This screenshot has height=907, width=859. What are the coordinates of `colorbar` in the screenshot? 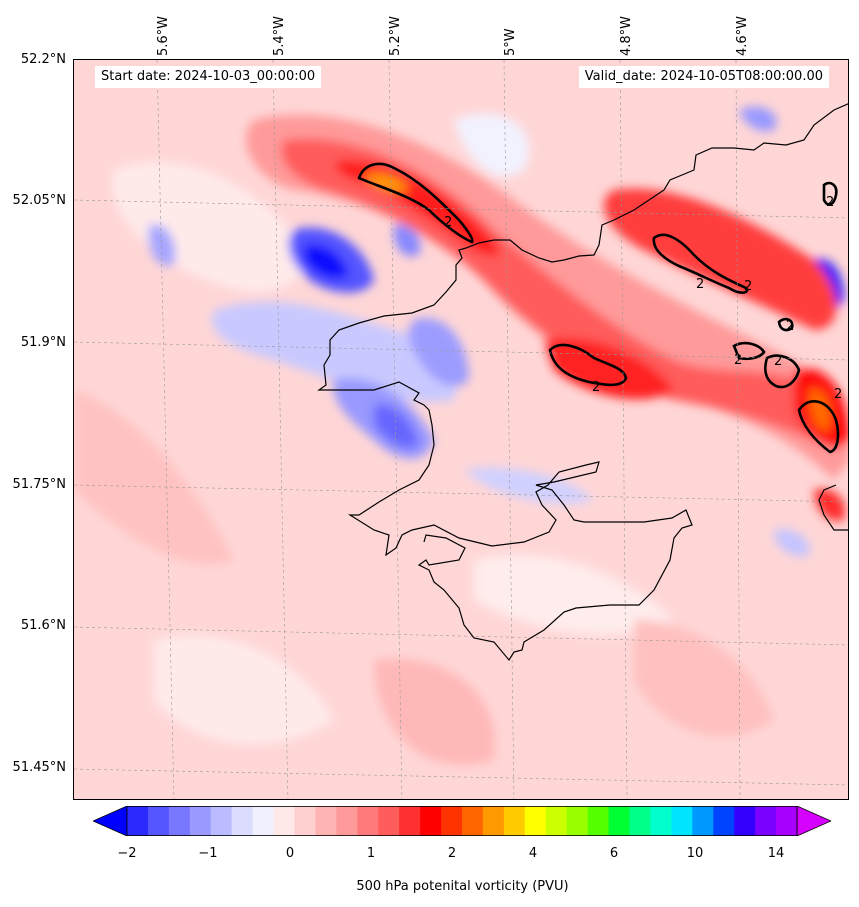 It's located at (462, 821).